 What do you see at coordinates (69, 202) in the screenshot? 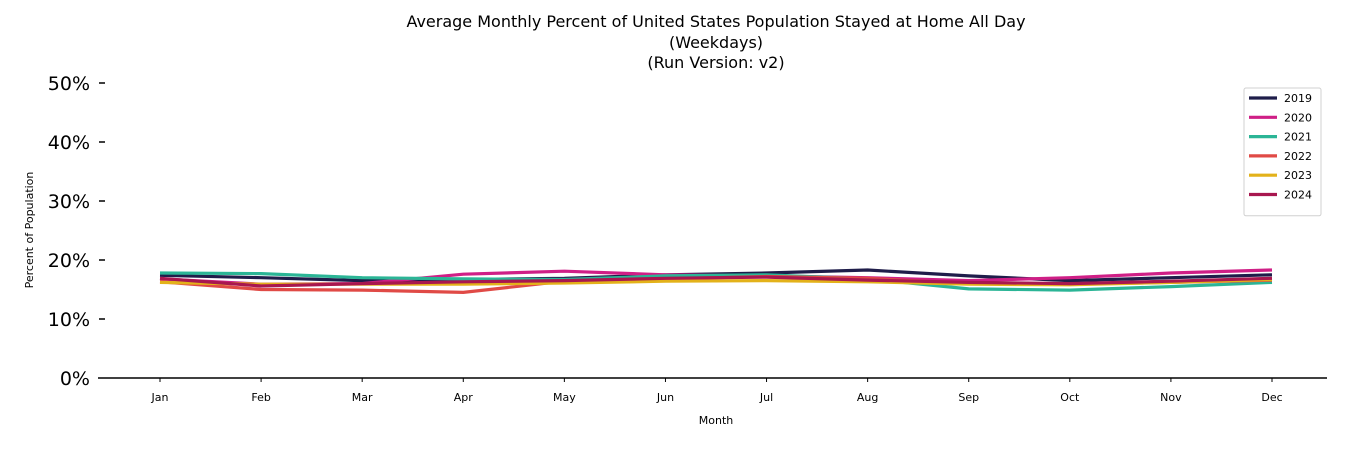
I see `y-tick-label: 30%` at bounding box center [69, 202].